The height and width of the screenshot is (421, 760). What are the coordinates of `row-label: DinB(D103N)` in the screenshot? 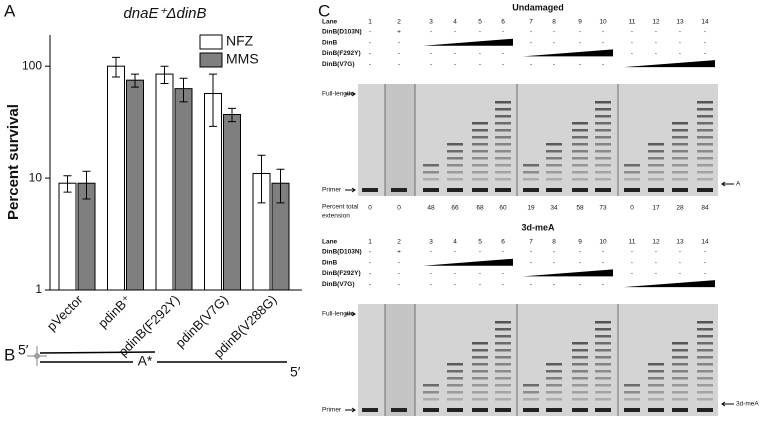 It's located at (342, 252).